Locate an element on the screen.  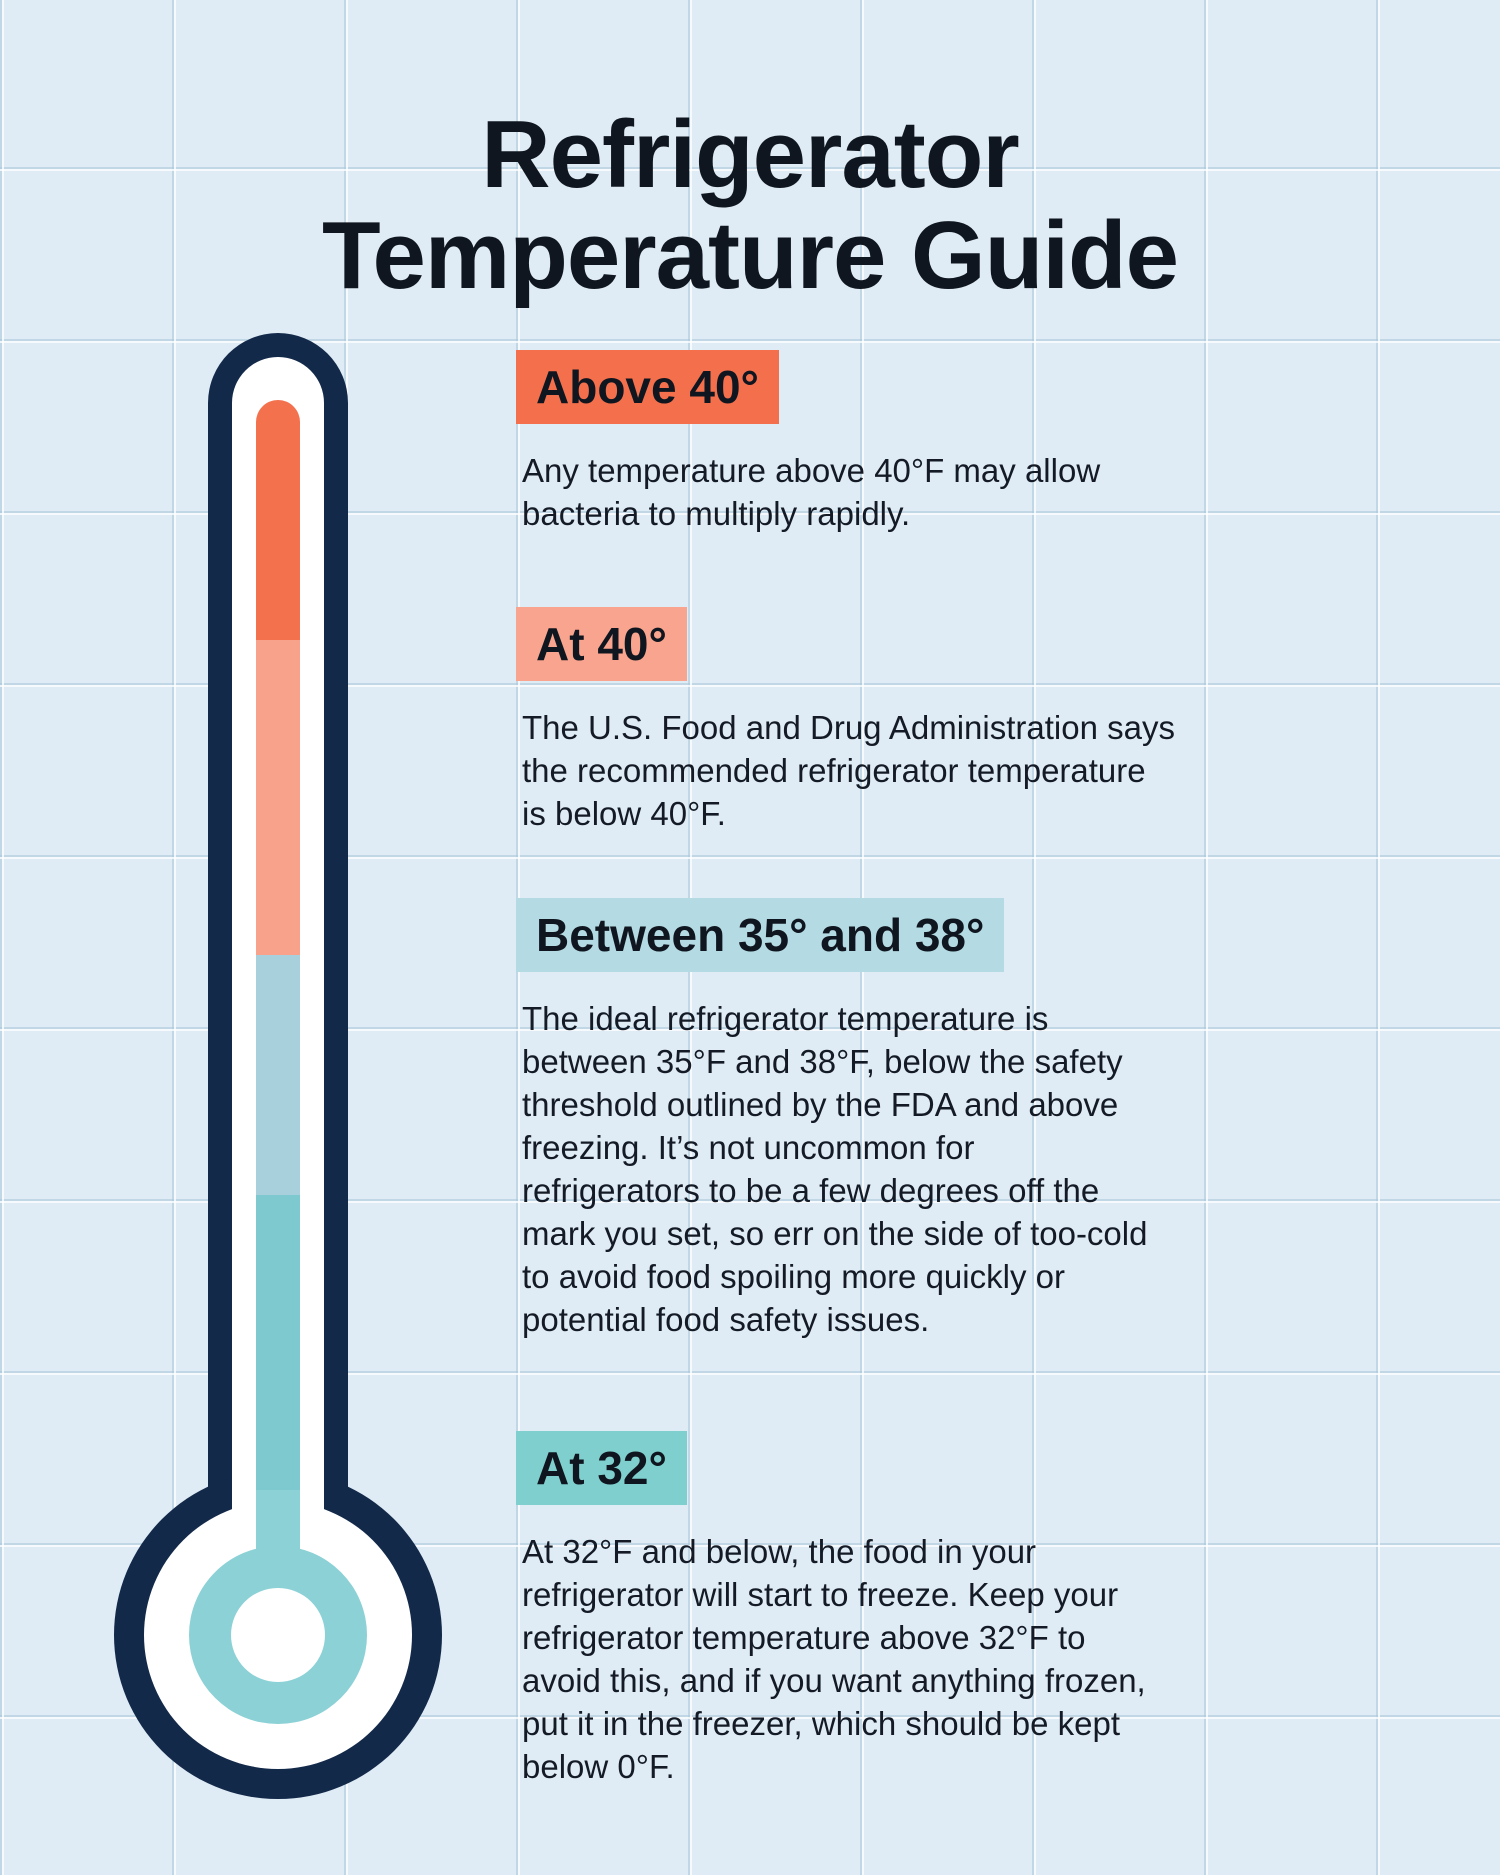
thermometer-bulb-ring is located at coordinates (278, 1635).